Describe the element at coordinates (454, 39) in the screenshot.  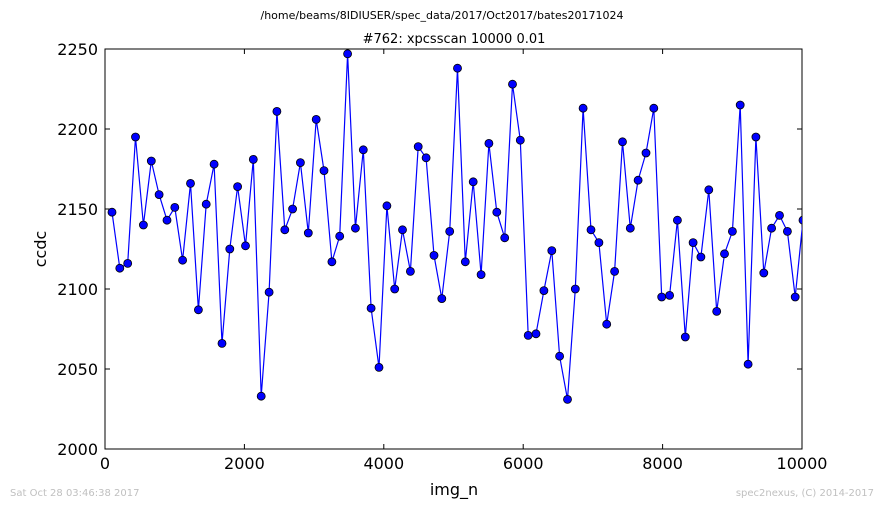
I see `chart-title: #762: xpcsscan 10000 0.01` at that location.